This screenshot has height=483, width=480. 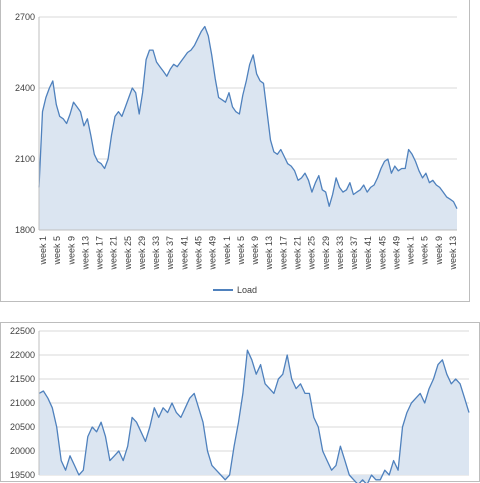 I want to click on y-tick-label: 2400, so click(x=25, y=88).